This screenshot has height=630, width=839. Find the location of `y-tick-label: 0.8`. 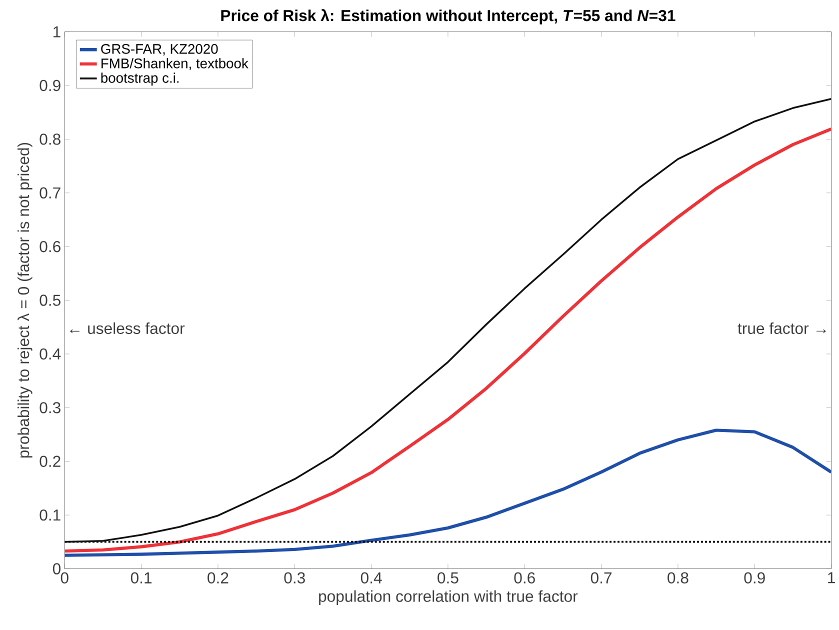

y-tick-label: 0.8 is located at coordinates (50, 139).